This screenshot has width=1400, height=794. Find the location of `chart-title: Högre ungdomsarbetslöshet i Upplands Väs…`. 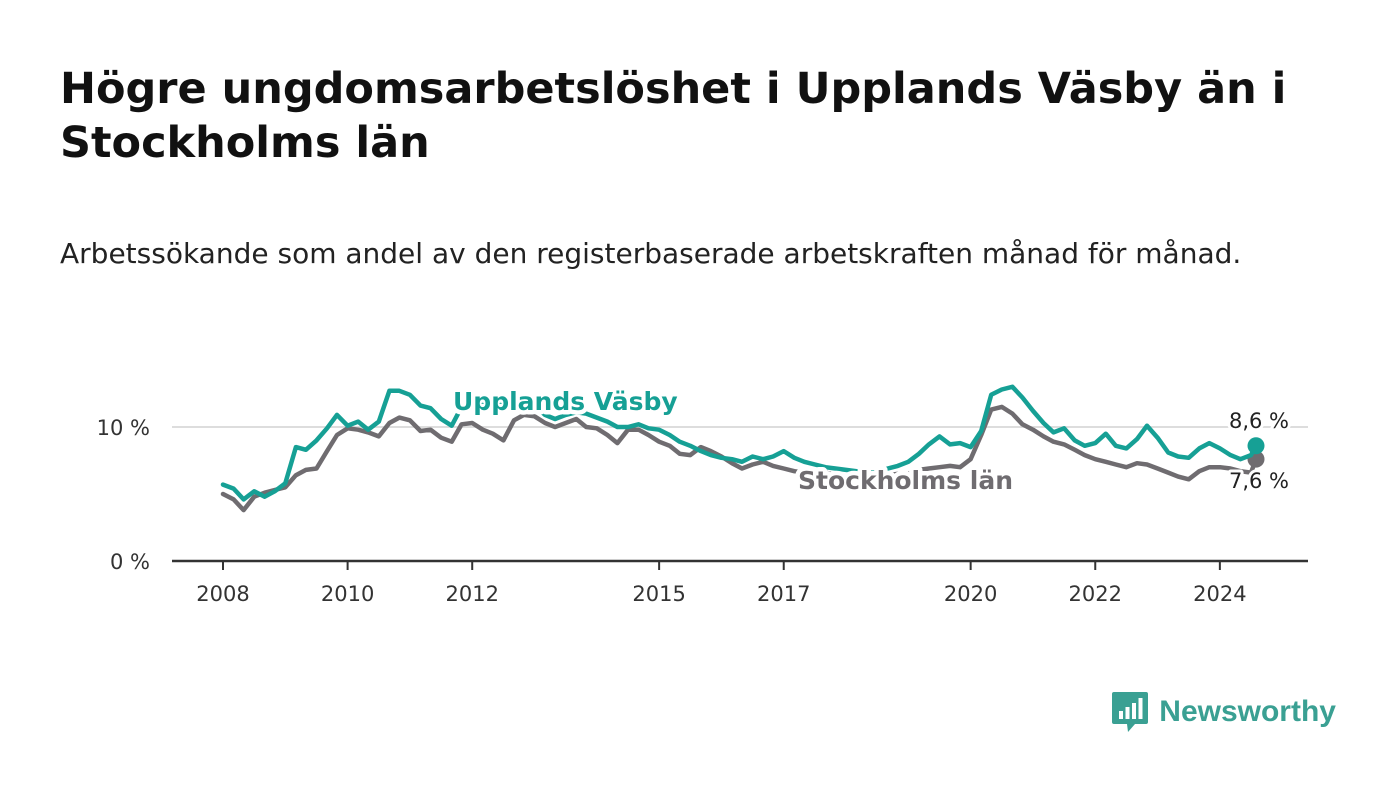

chart-title: Högre ungdomsarbetslöshet i Upplands Väs… is located at coordinates (673, 116).